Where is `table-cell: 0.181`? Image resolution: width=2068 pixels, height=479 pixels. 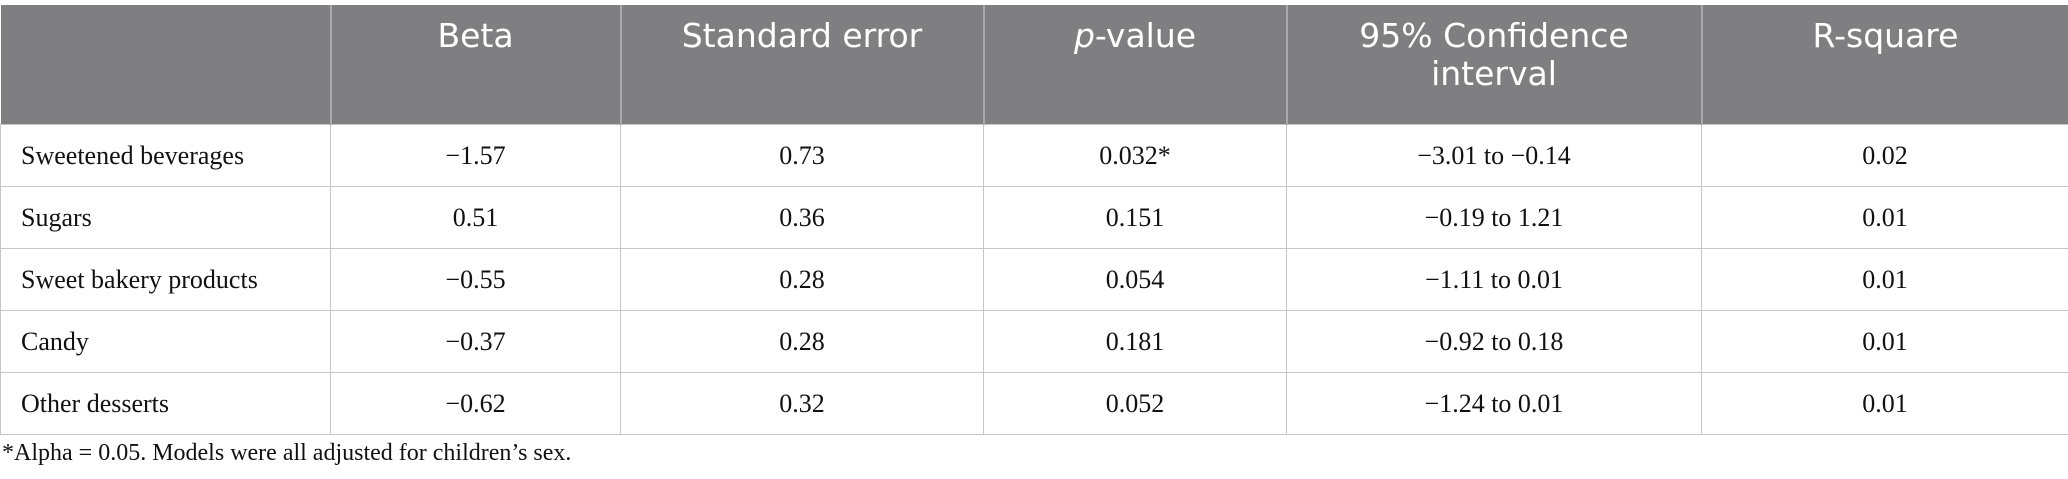
table-cell: 0.181 is located at coordinates (1135, 341).